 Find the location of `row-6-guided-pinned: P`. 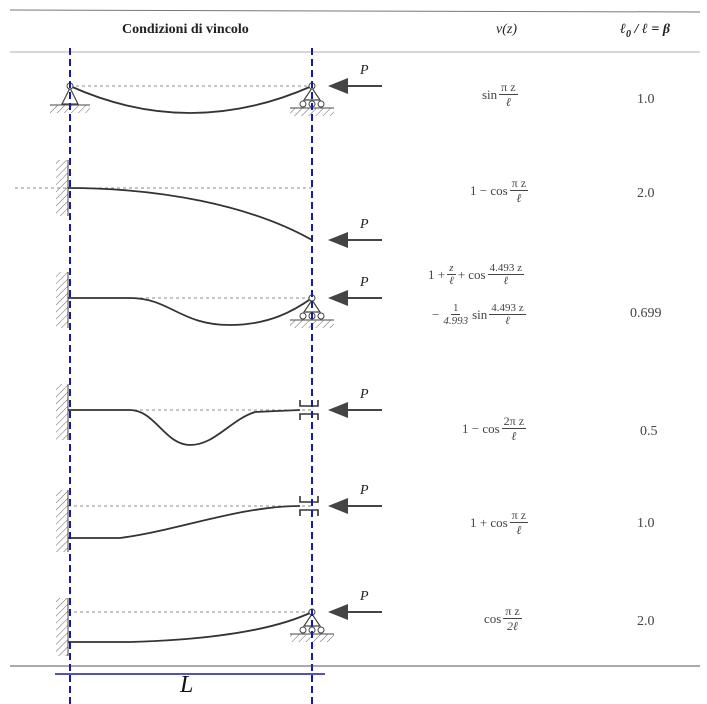

row-6-guided-pinned: P is located at coordinates (219, 622).